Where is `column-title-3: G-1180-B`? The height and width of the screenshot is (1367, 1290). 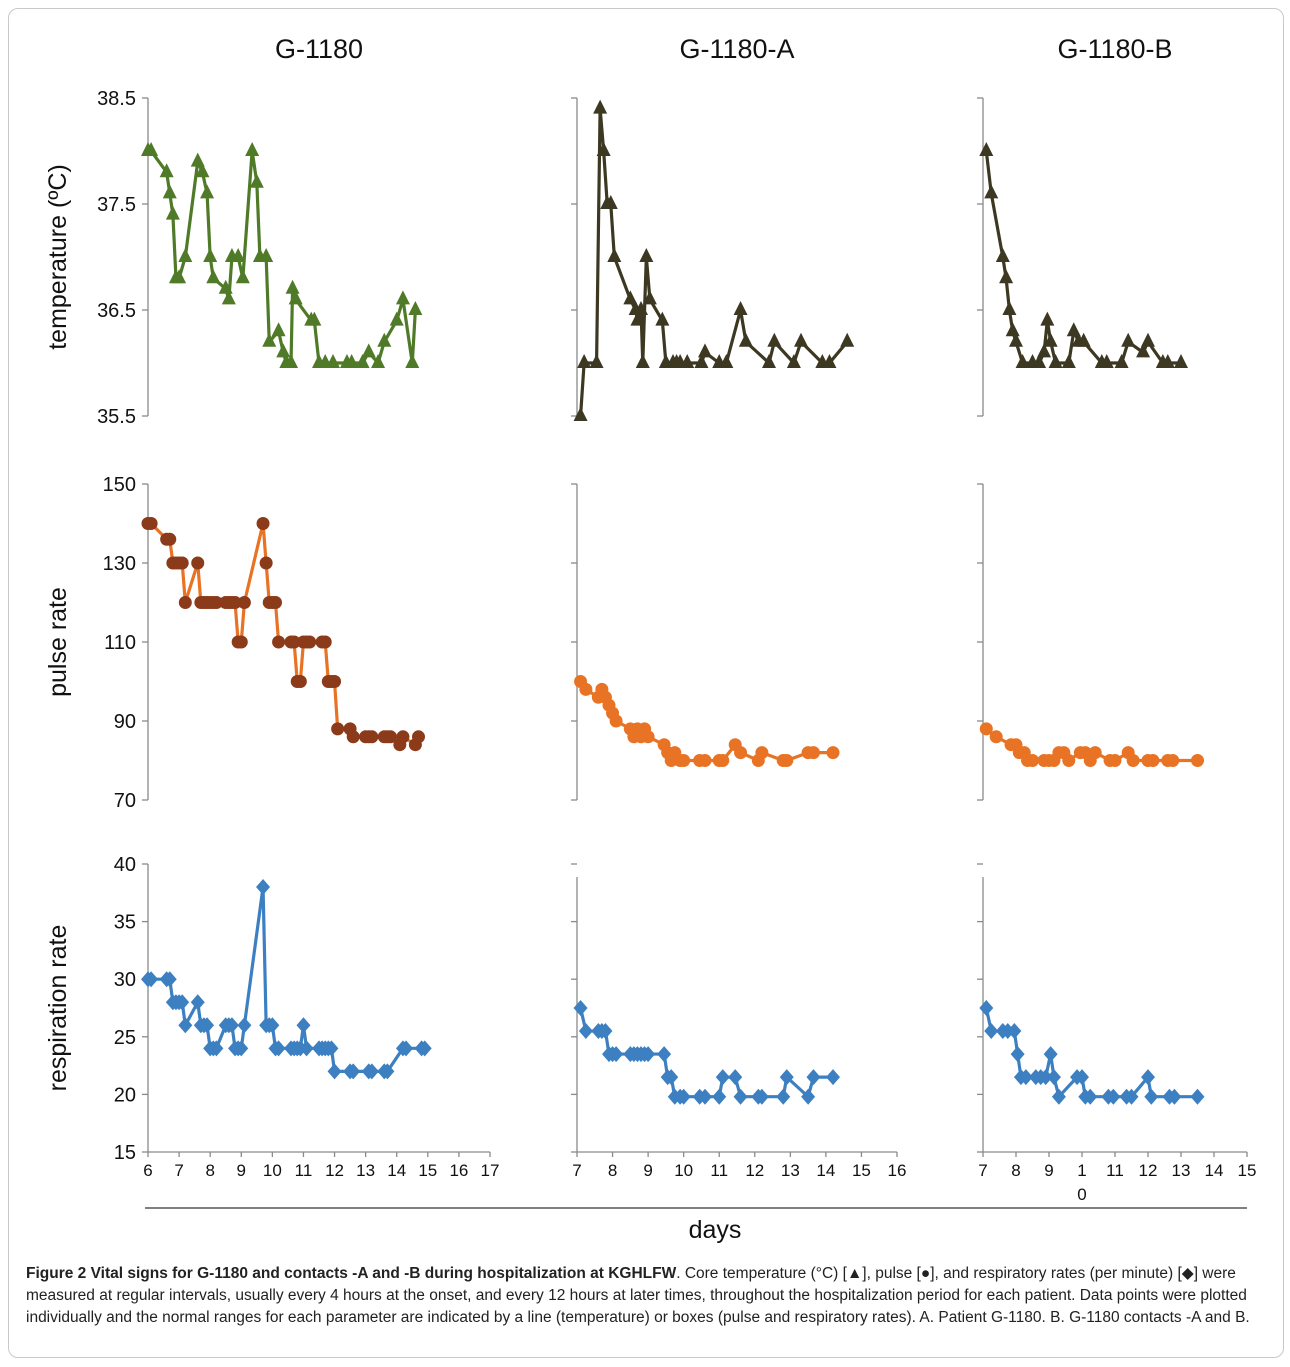
column-title-3: G-1180-B is located at coordinates (1114, 49).